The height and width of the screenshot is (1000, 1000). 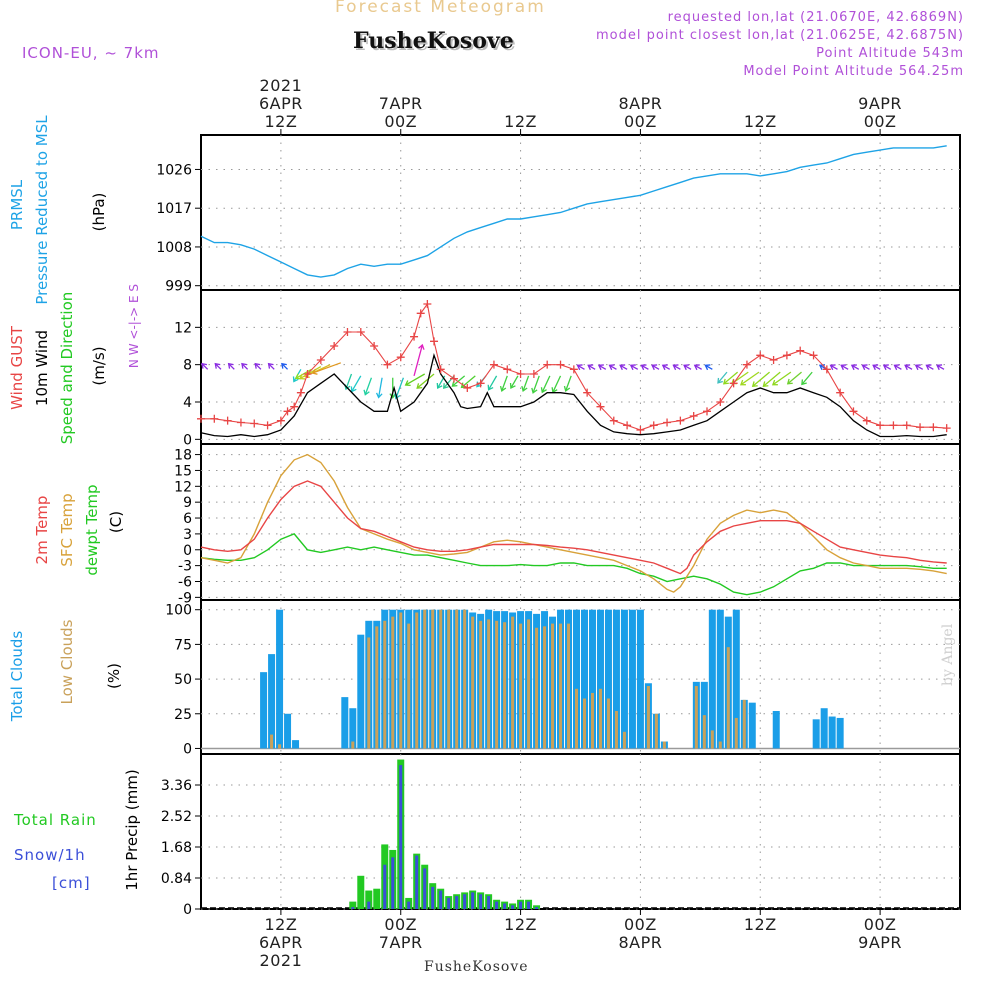 What do you see at coordinates (67, 661) in the screenshot?
I see `low-clouds-title: Low Clouds` at bounding box center [67, 661].